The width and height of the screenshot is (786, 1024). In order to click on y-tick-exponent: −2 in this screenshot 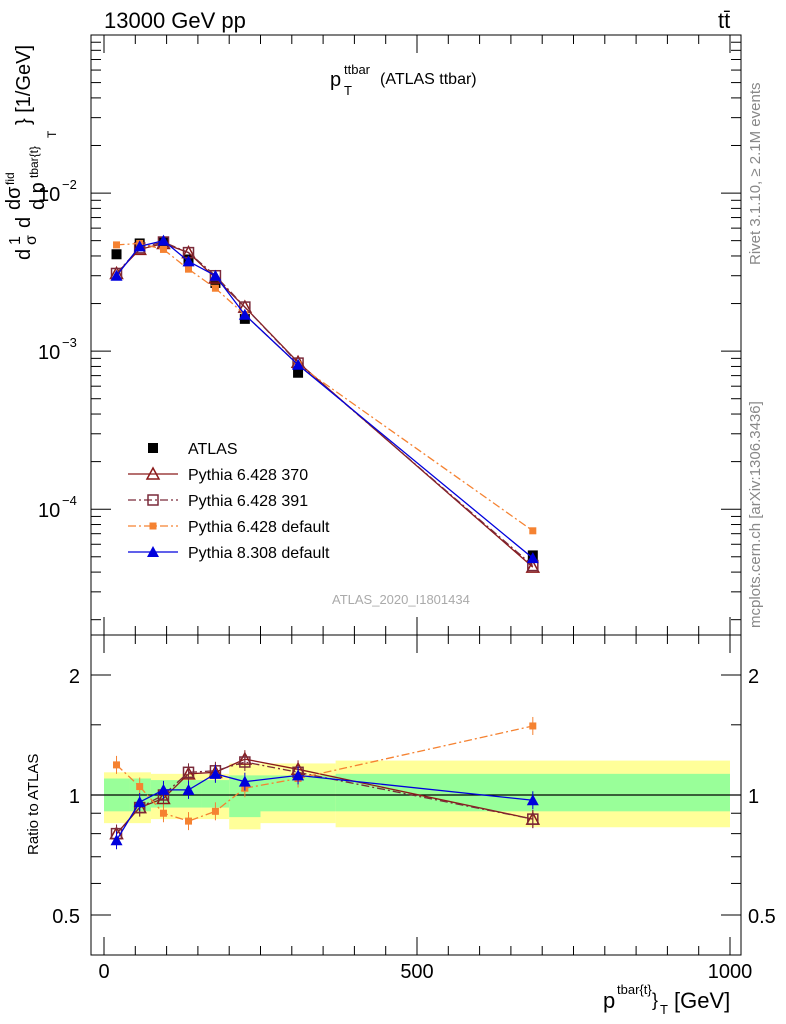, I will do `click(69, 184)`.